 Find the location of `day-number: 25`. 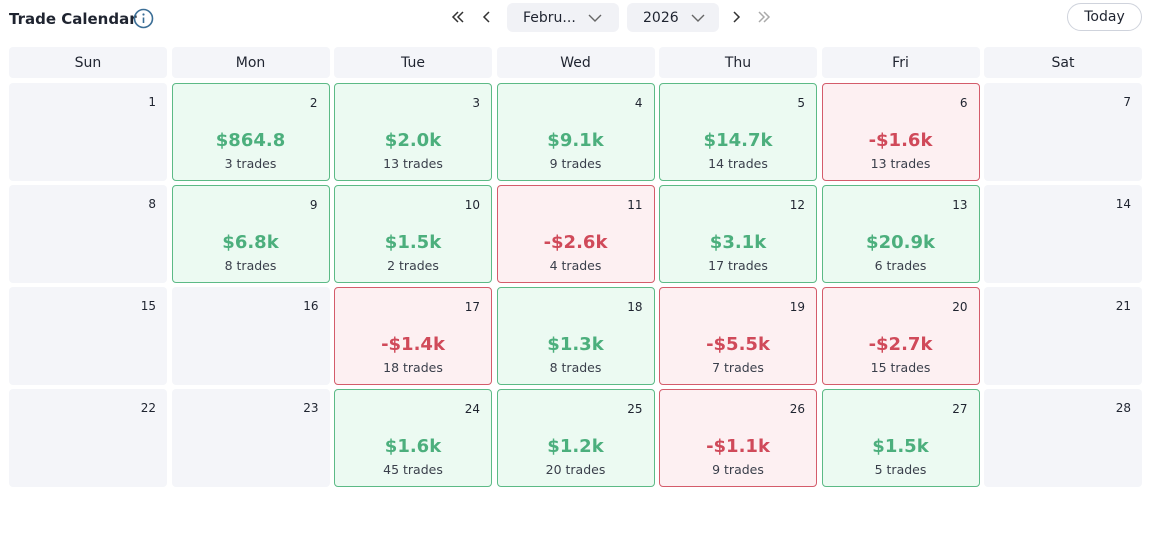

day-number: 25 is located at coordinates (635, 409).